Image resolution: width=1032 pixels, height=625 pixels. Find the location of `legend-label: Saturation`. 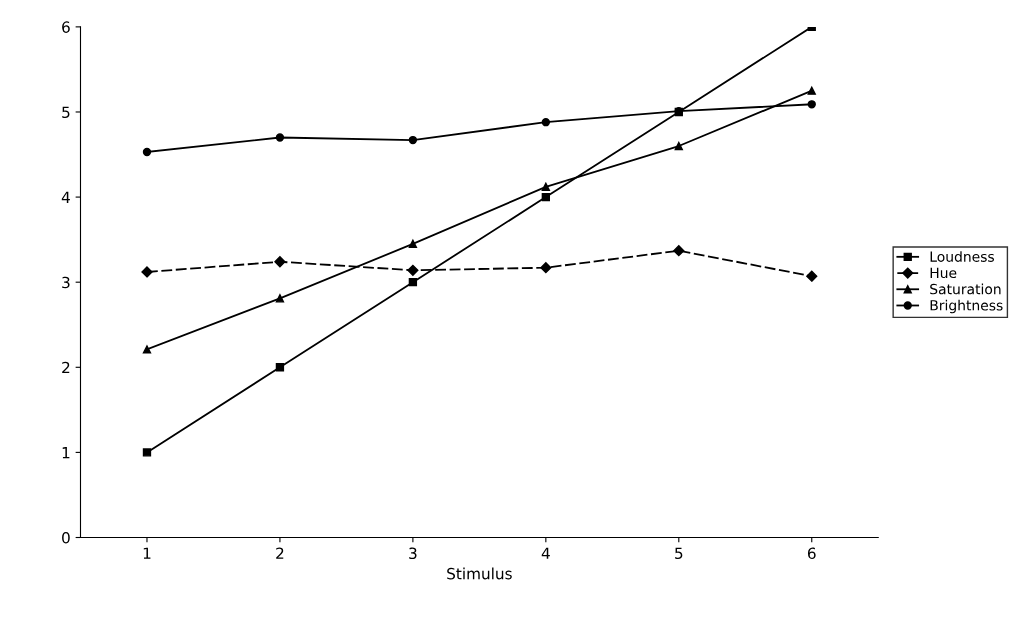

legend-label: Saturation is located at coordinates (965, 289).